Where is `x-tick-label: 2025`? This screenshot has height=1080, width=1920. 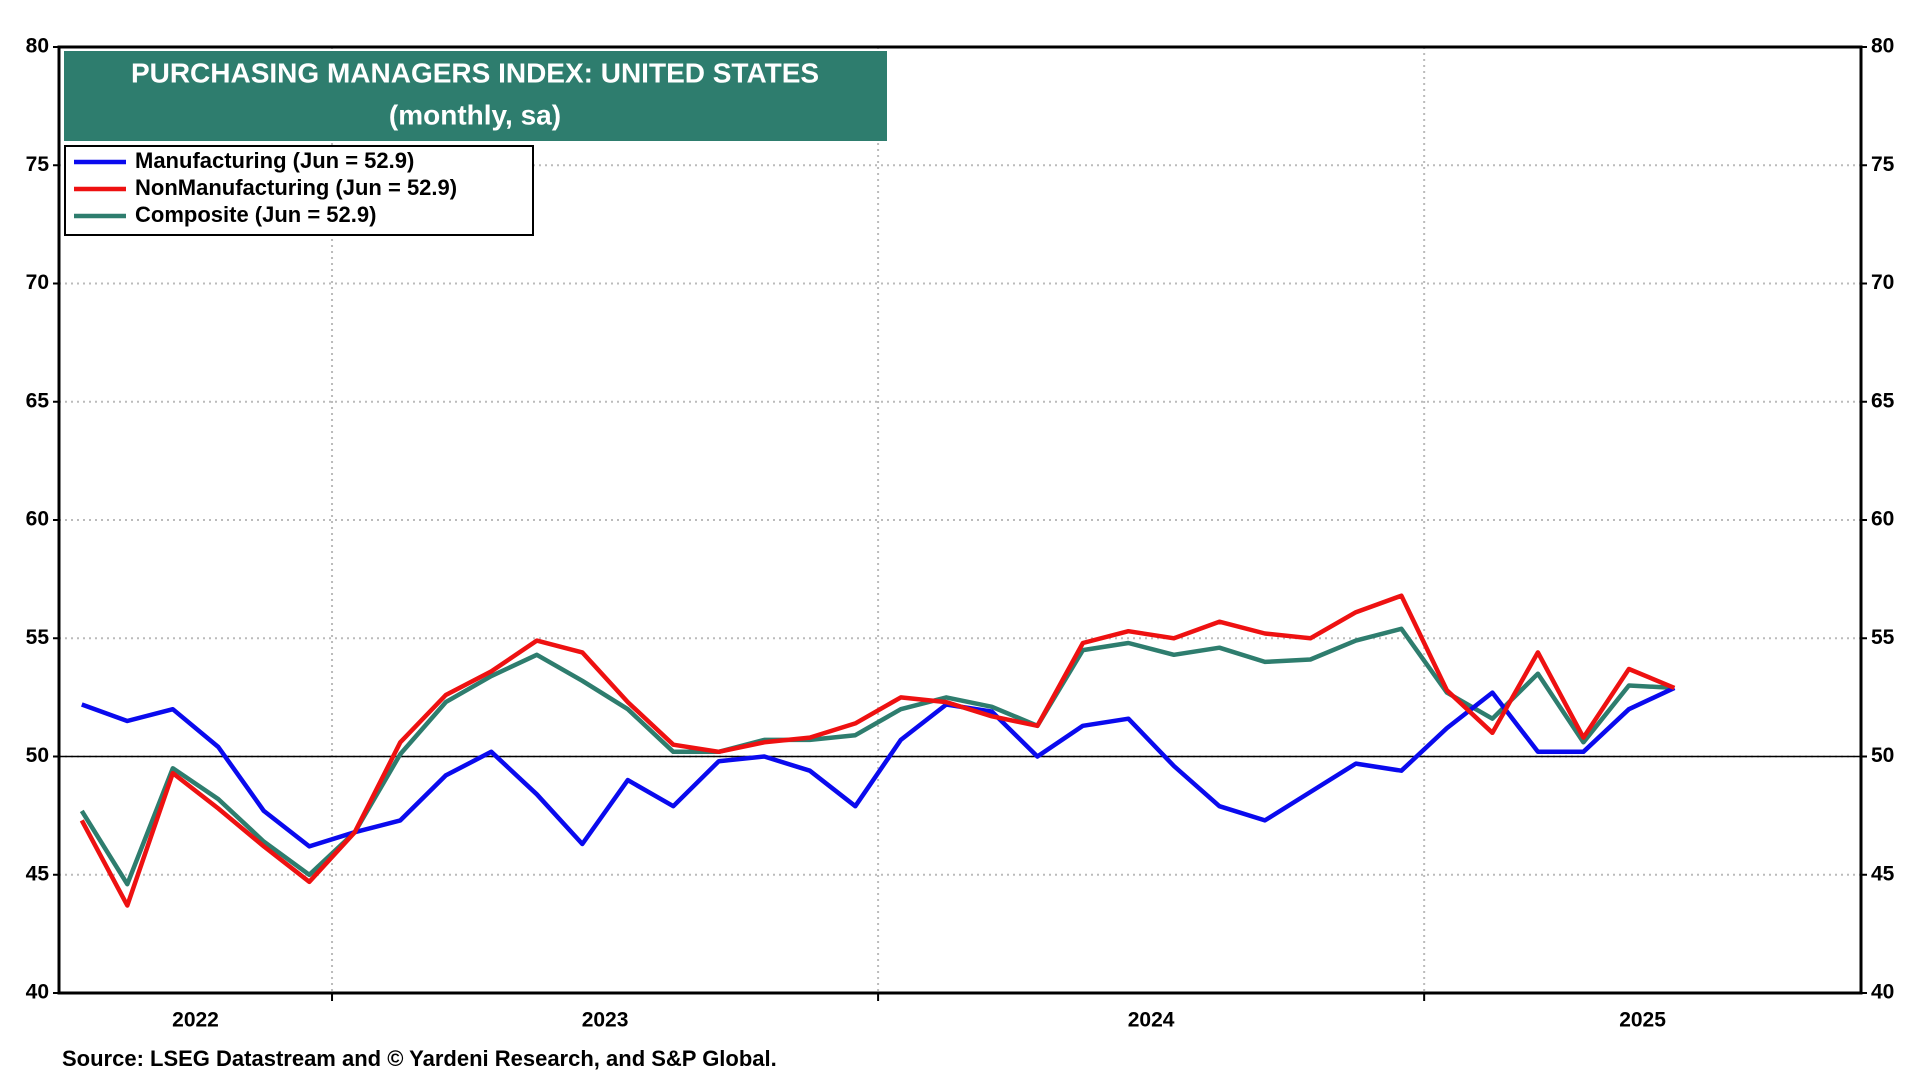 x-tick-label: 2025 is located at coordinates (1642, 1020).